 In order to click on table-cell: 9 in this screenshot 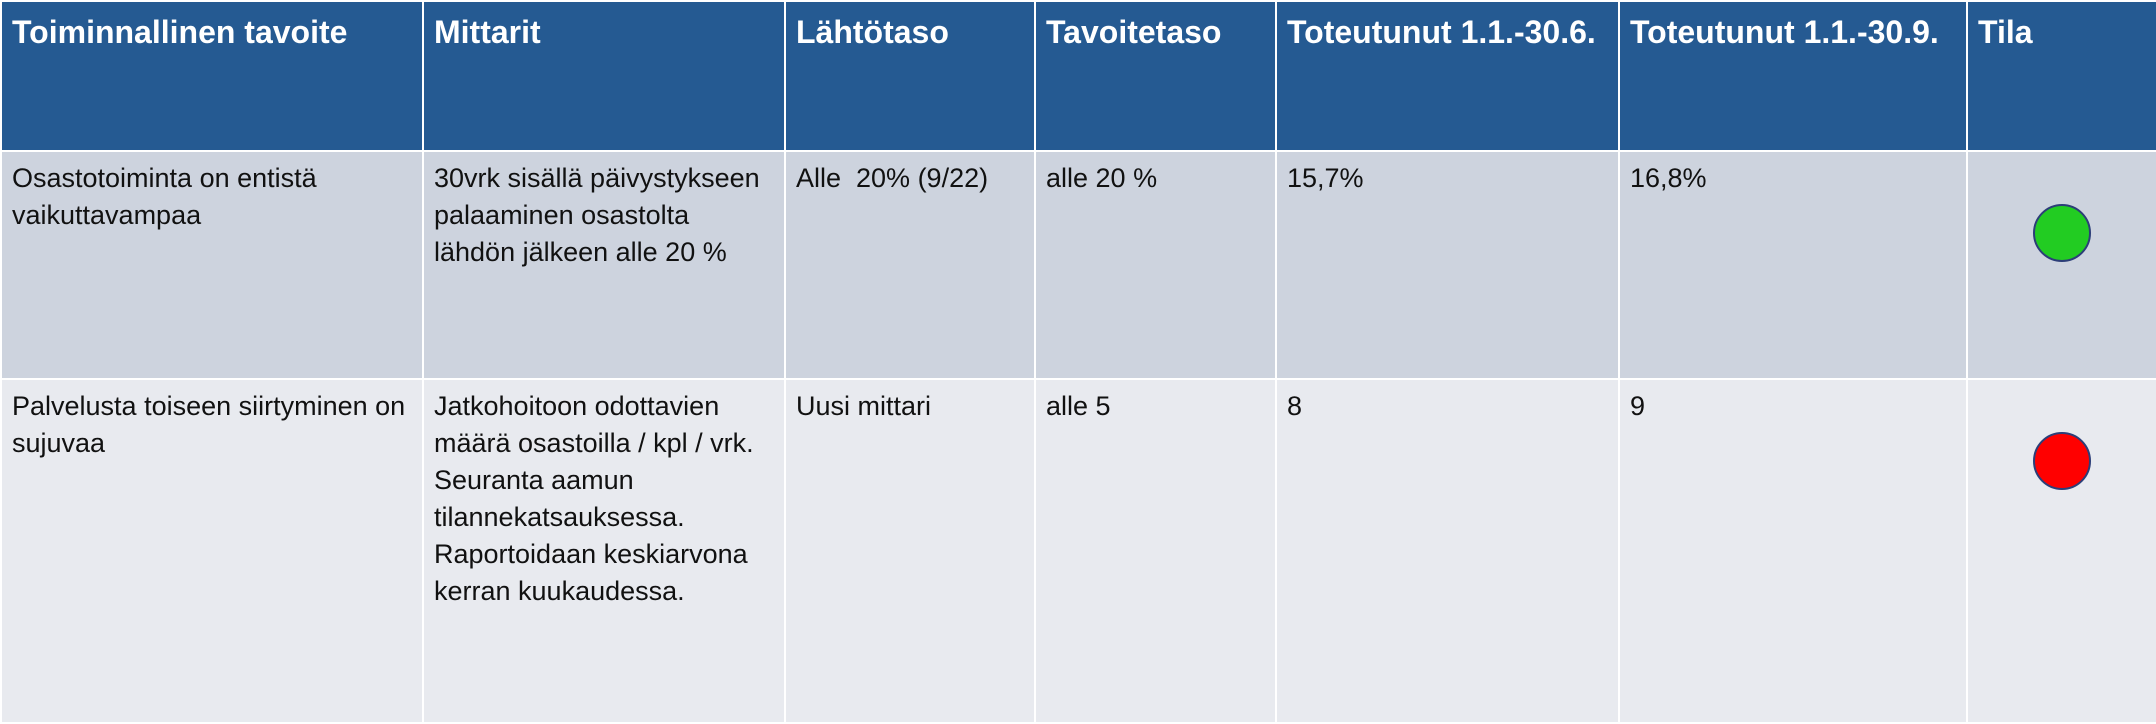, I will do `click(1793, 551)`.